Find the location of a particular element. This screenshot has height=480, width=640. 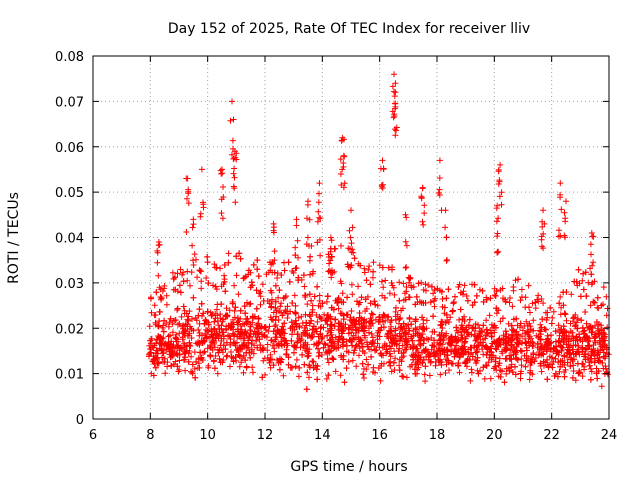

y-tick-label: 0.05 is located at coordinates (69, 193).